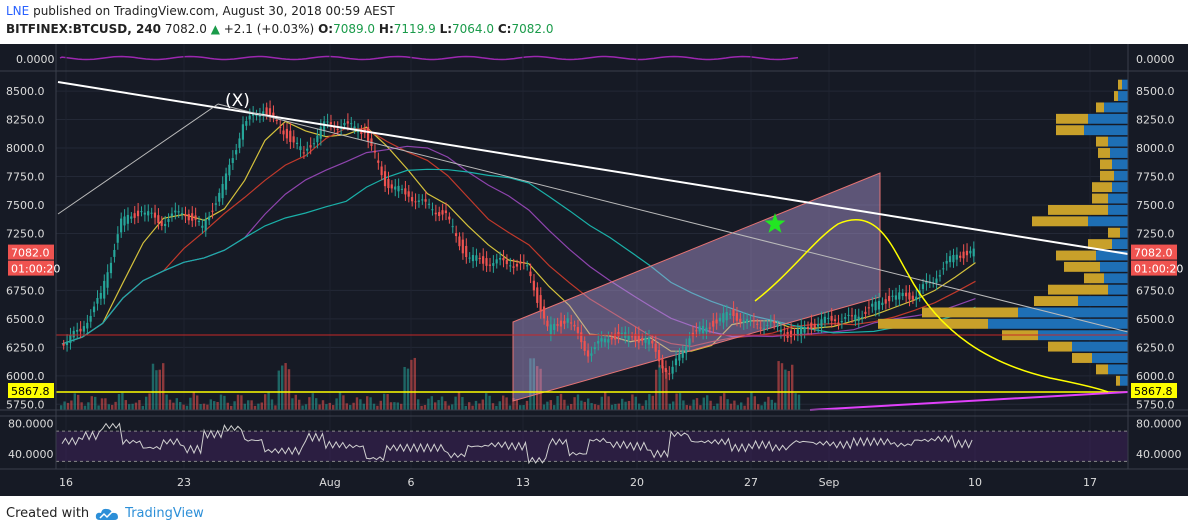  Describe the element at coordinates (25, 91) in the screenshot. I see `y-tick-label-left: 8500.0` at that location.